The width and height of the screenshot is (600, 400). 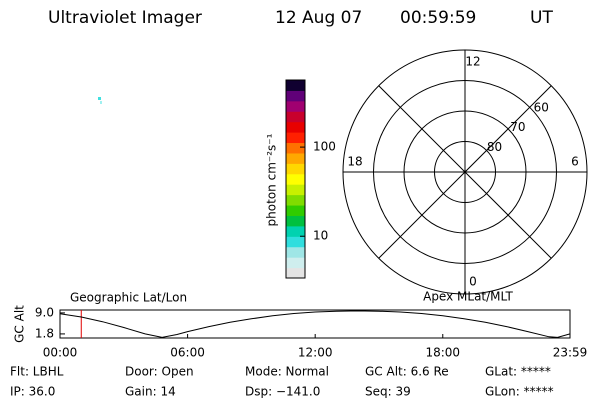 I want to click on y-axis-label: GC Alt, so click(x=20, y=324).